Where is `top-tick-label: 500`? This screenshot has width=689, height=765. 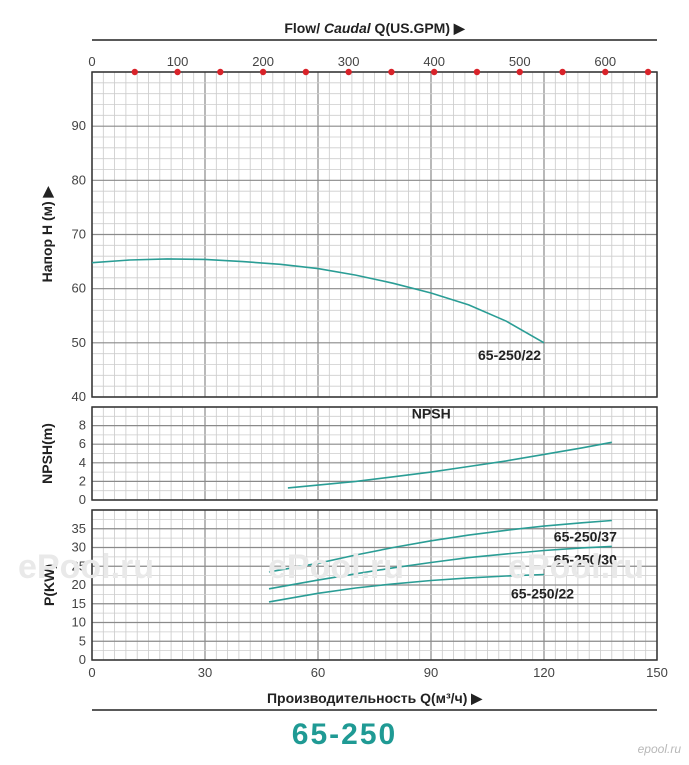 top-tick-label: 500 is located at coordinates (520, 61).